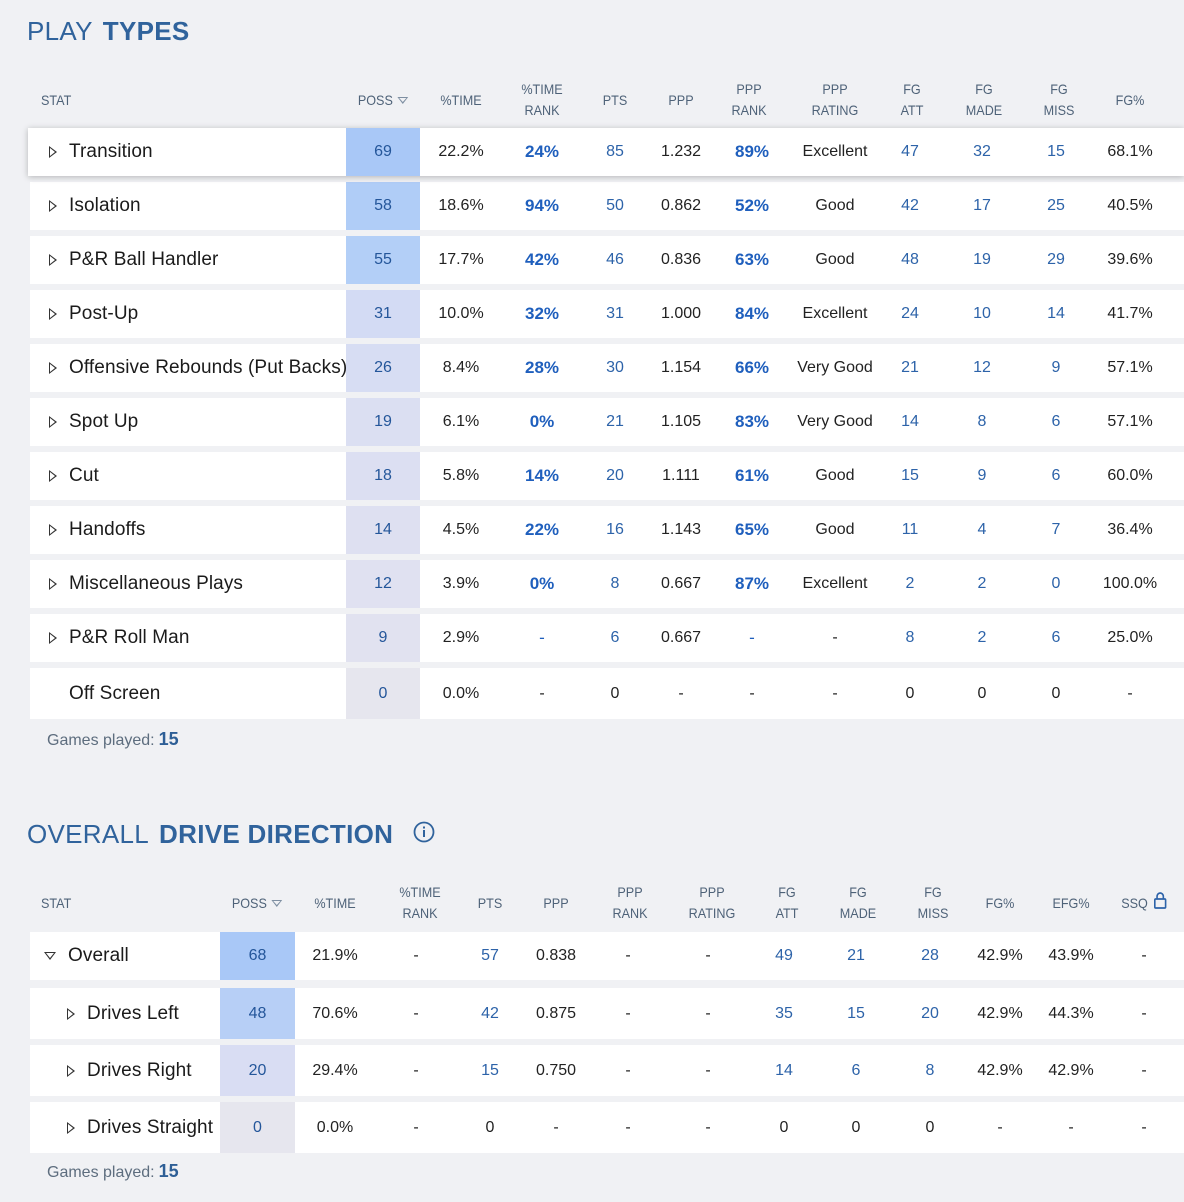 This screenshot has width=1184, height=1202. I want to click on dd-header-fg-pct: FG%, so click(1000, 902).